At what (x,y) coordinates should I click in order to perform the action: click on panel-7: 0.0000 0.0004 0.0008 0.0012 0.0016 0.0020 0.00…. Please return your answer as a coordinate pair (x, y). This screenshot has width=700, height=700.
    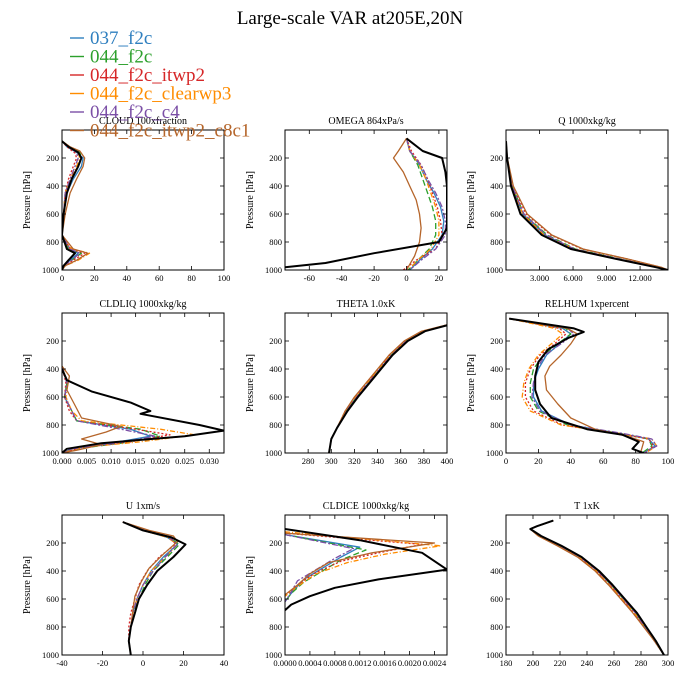
    Looking at the image, I should click on (346, 584).